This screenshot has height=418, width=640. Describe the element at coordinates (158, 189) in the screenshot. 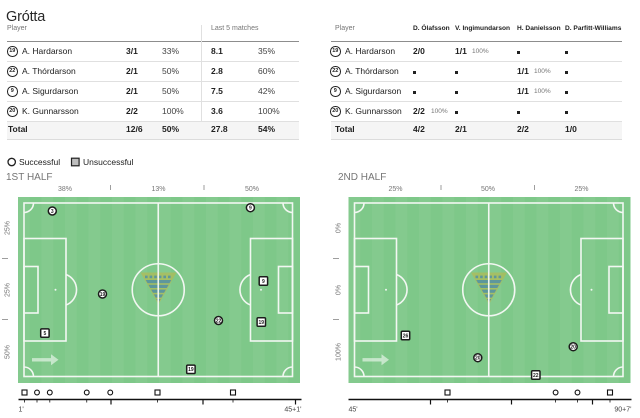

I see `svg-text: 13%` at that location.